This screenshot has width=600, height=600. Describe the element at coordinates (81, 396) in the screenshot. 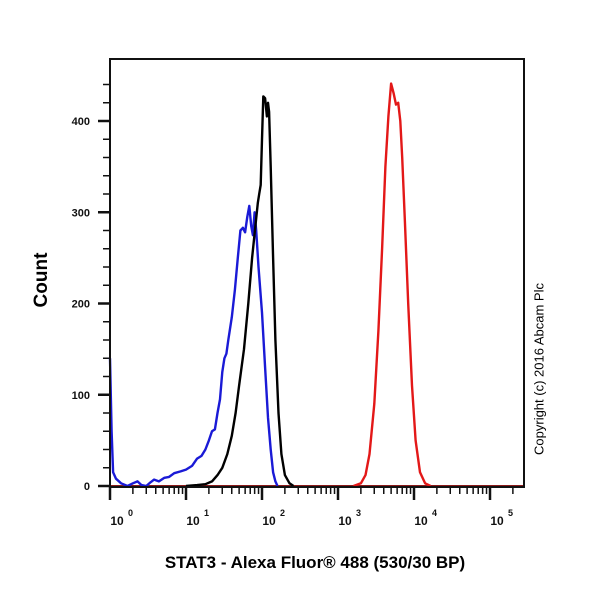

I see `y-tick-label: 100` at that location.